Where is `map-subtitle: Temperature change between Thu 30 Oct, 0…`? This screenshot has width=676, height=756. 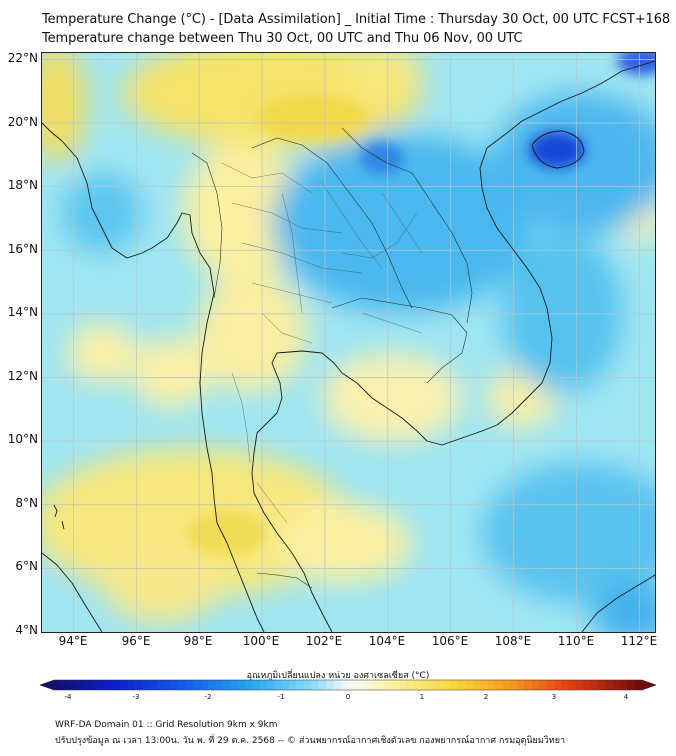
map-subtitle: Temperature change between Thu 30 Oct, 0… is located at coordinates (282, 38).